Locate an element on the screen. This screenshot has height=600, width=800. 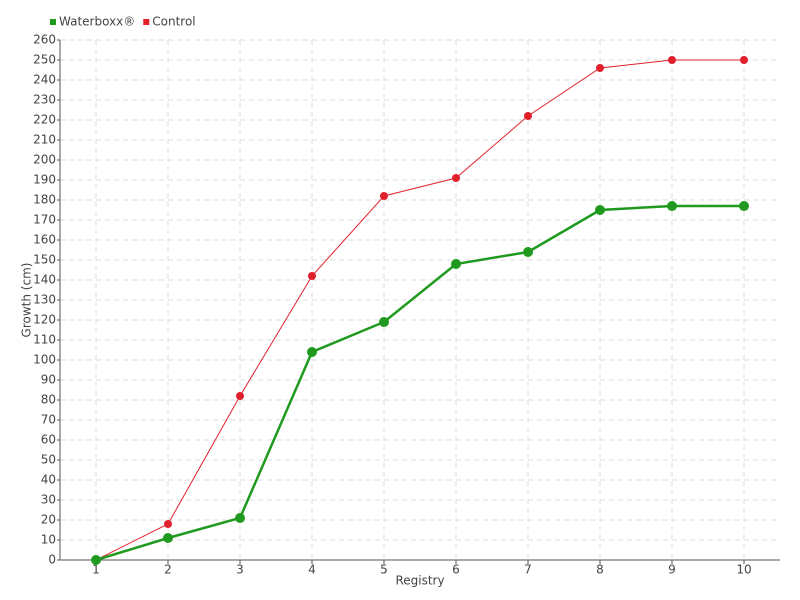
legend-label: Waterboxx® is located at coordinates (97, 22).